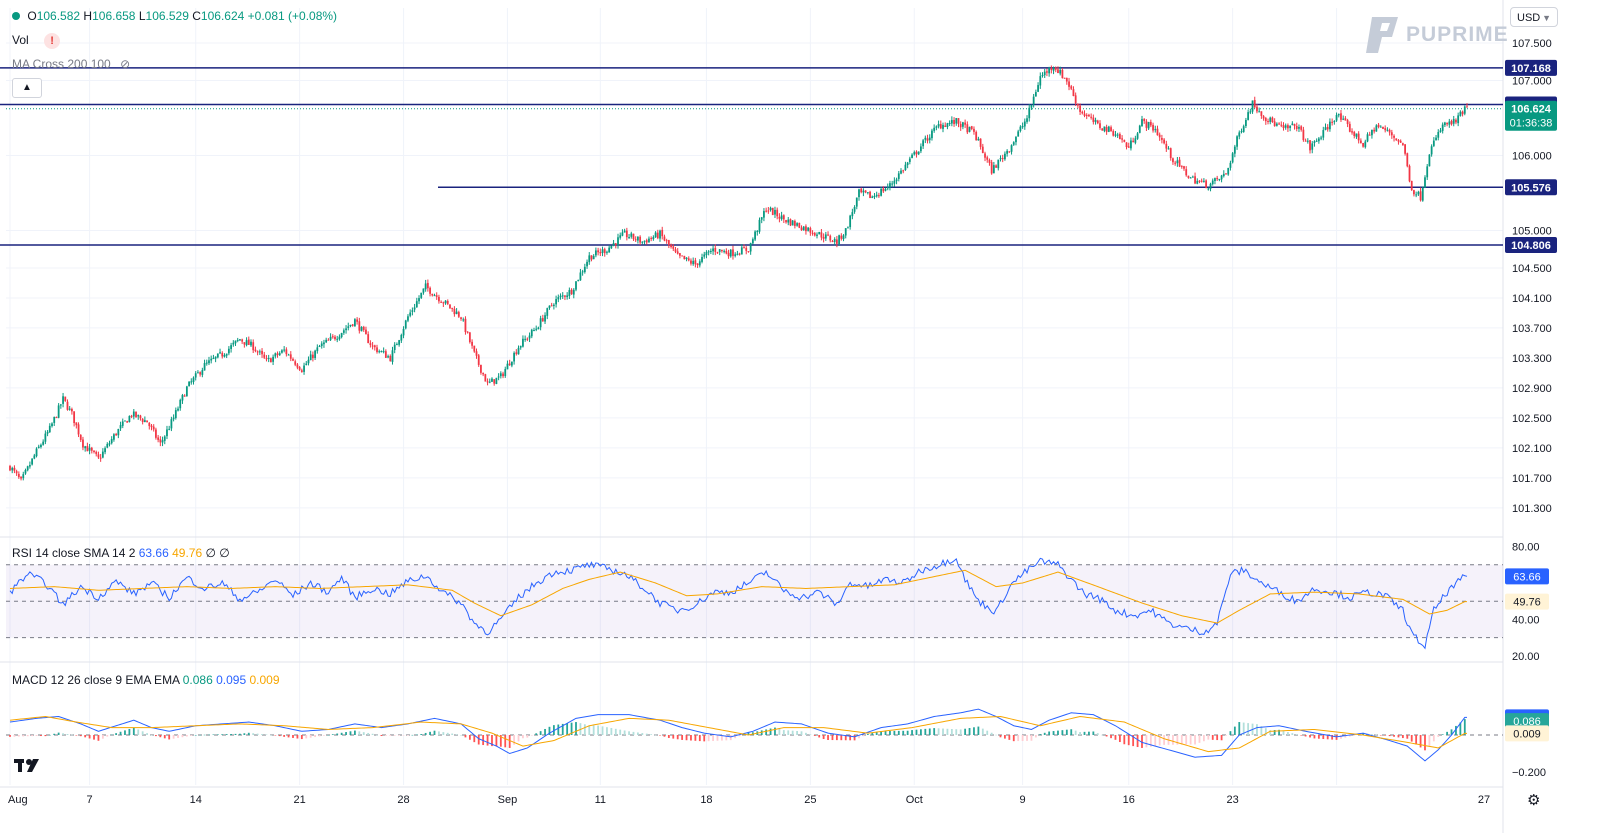 The image size is (1600, 833). What do you see at coordinates (30, 768) in the screenshot?
I see `tradingview-logo-icon` at bounding box center [30, 768].